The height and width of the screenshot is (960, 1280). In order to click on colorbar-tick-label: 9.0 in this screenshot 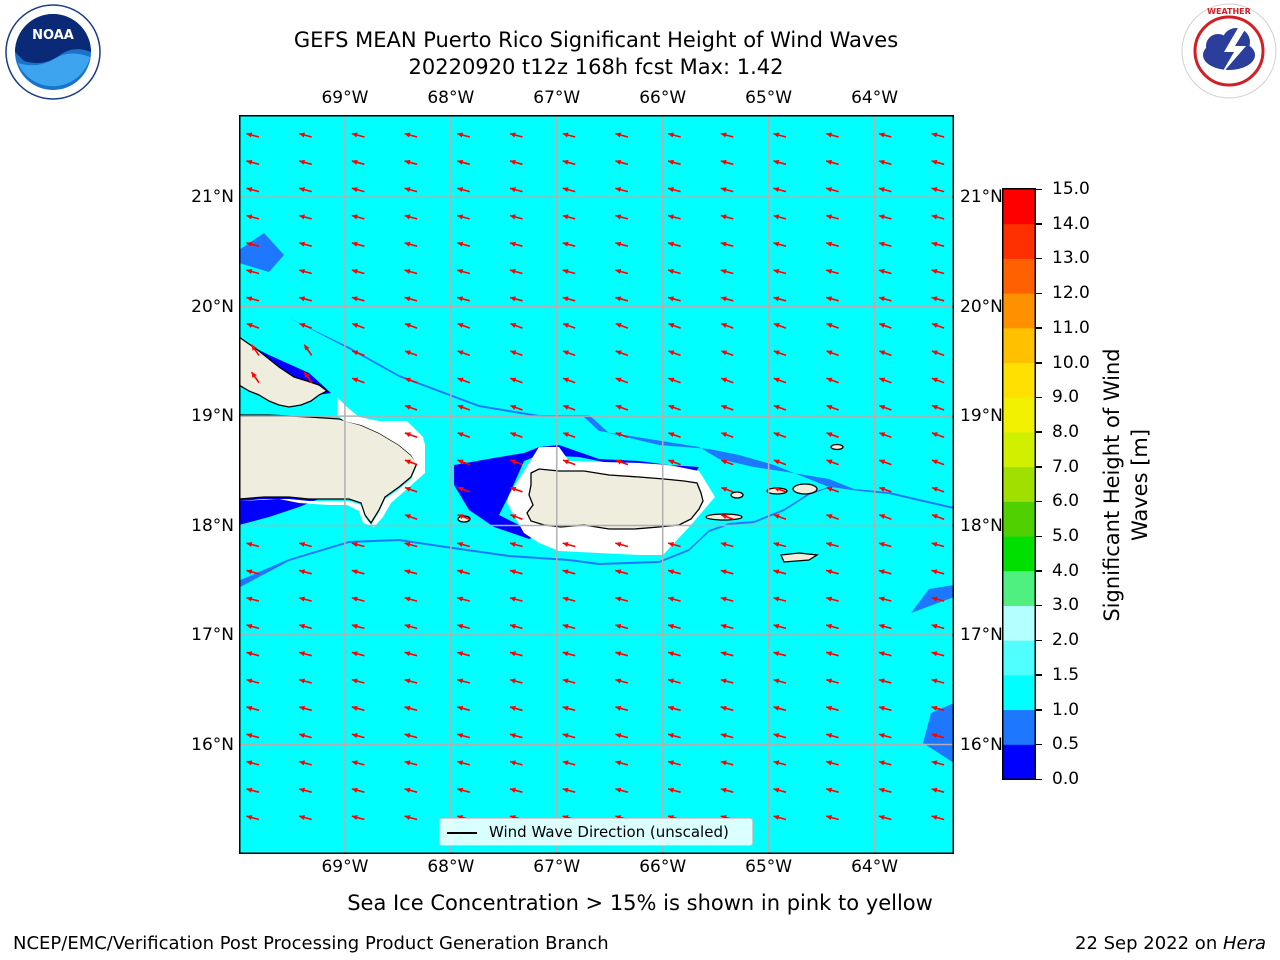, I will do `click(1066, 397)`.